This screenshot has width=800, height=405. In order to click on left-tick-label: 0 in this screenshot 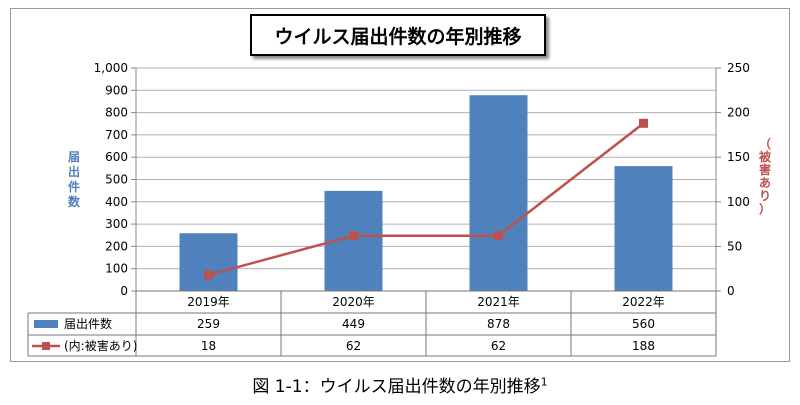, I will do `click(124, 291)`.